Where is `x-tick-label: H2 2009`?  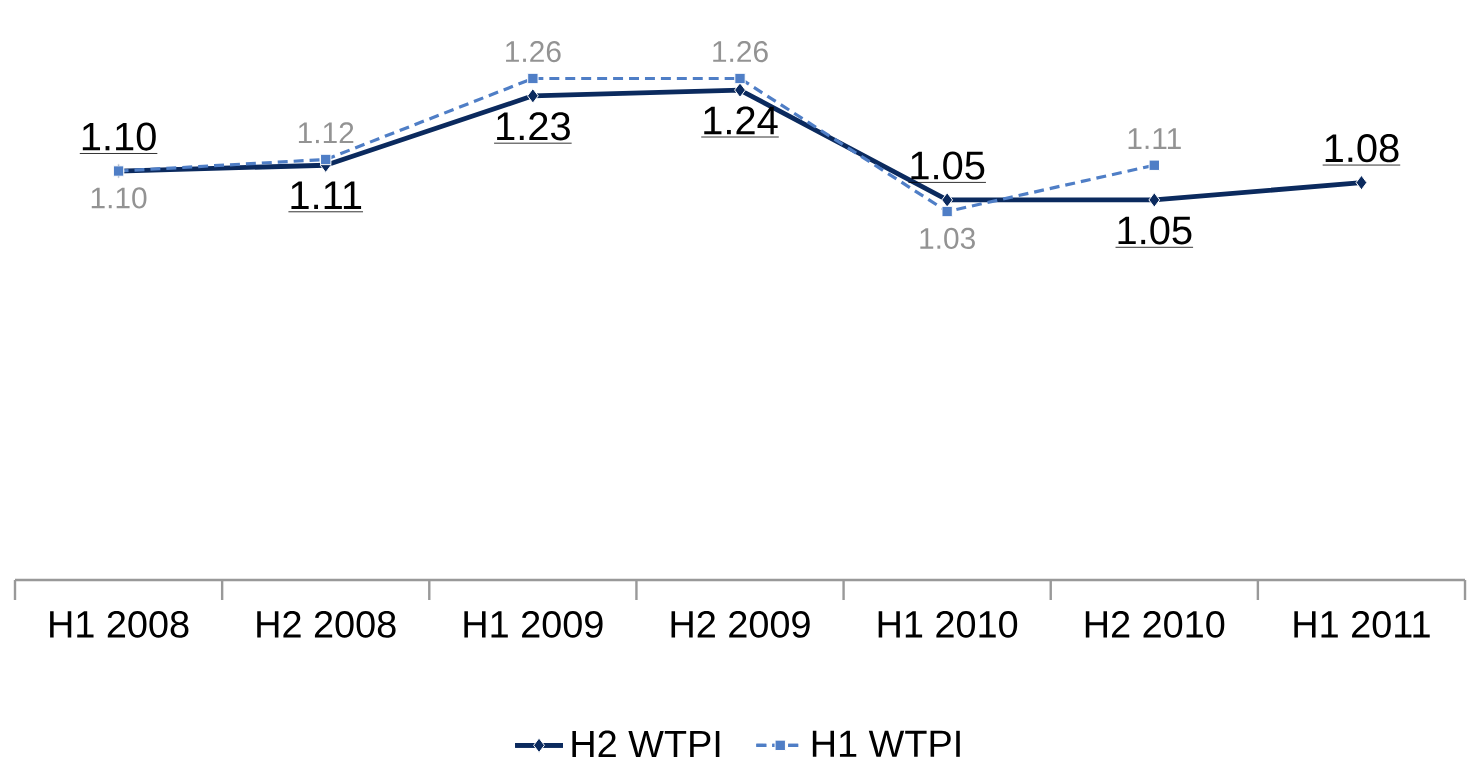 x-tick-label: H2 2009 is located at coordinates (740, 624).